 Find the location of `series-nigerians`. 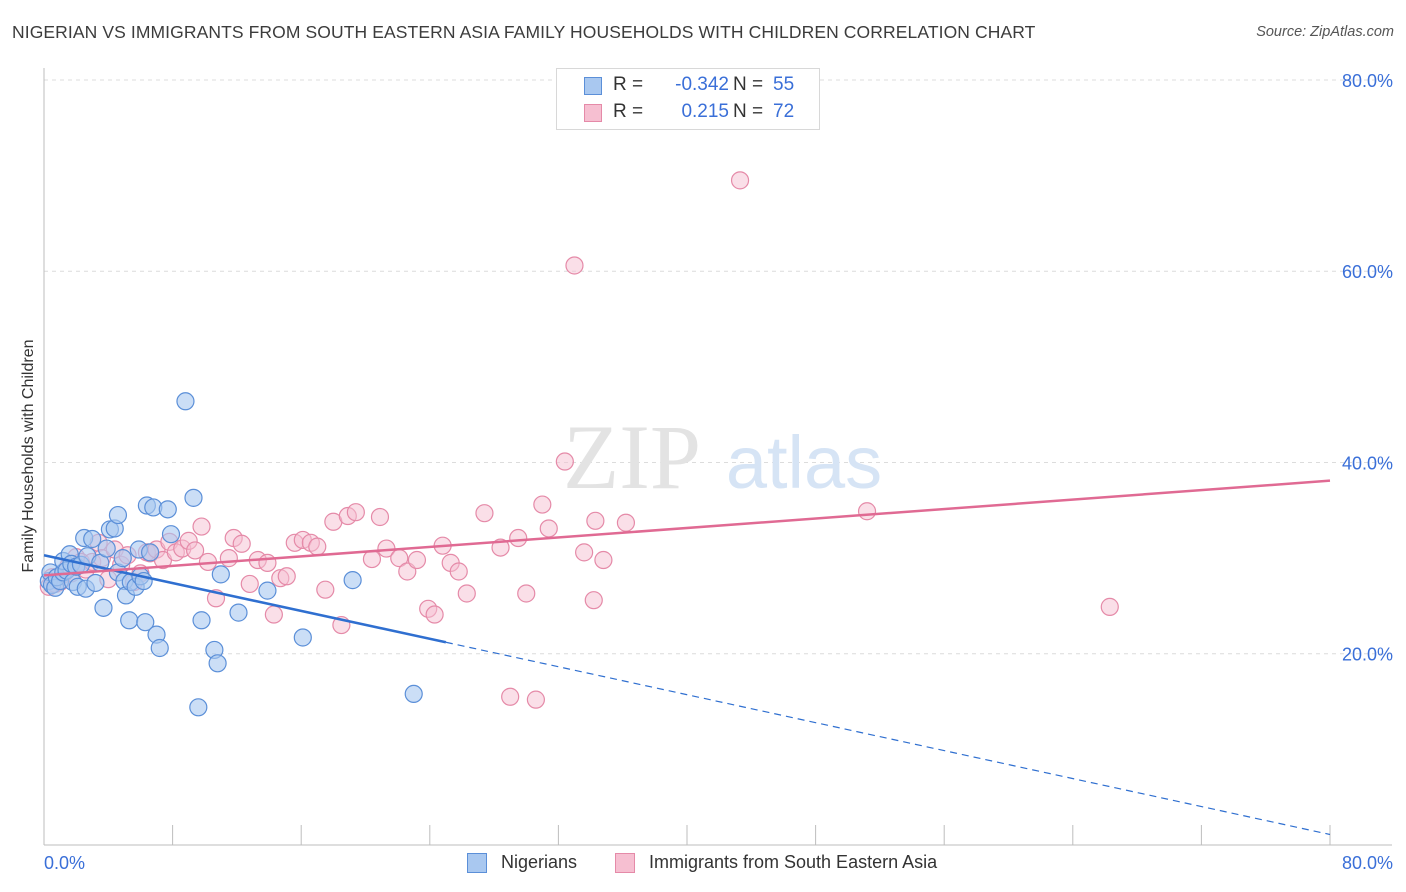

series-nigerians is located at coordinates (231, 554).